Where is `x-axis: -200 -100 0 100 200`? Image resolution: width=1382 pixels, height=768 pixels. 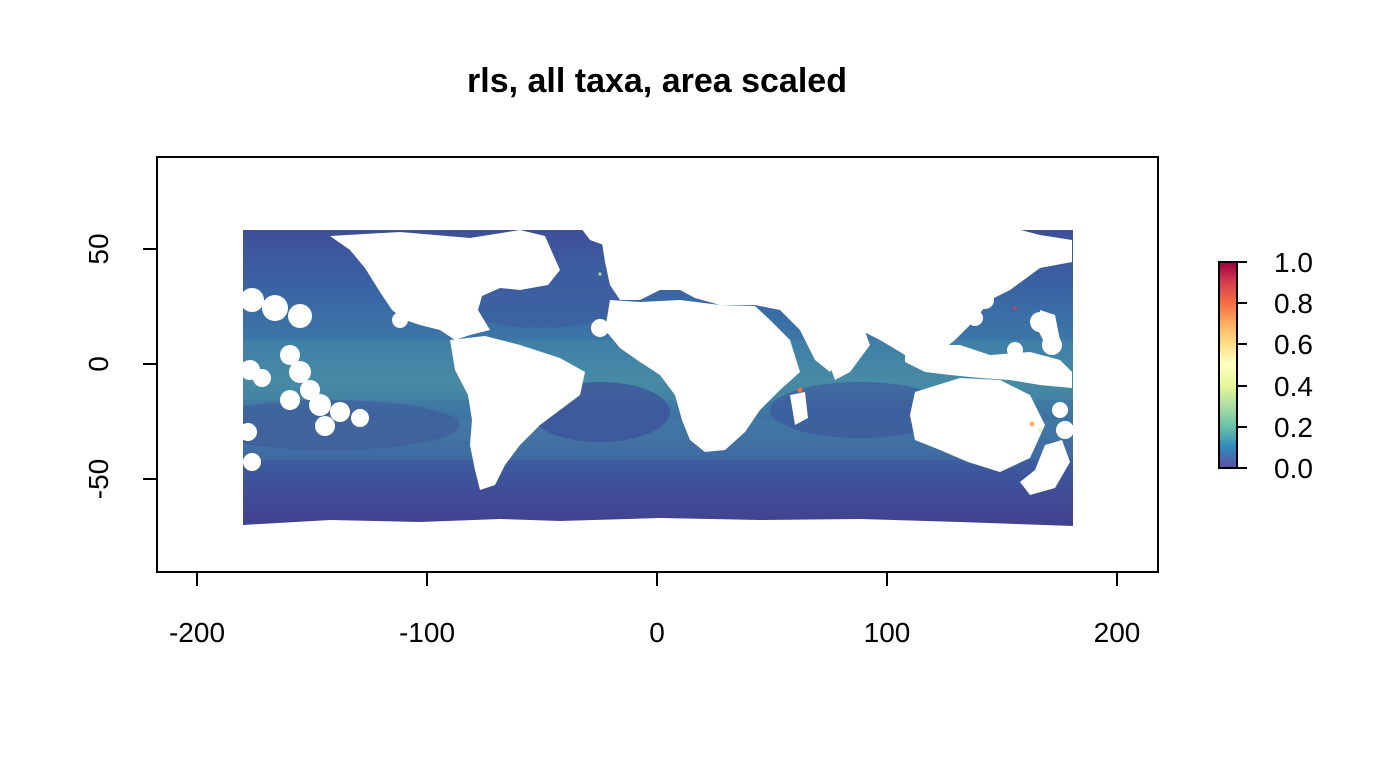 x-axis: -200 -100 0 100 200 is located at coordinates (655, 609).